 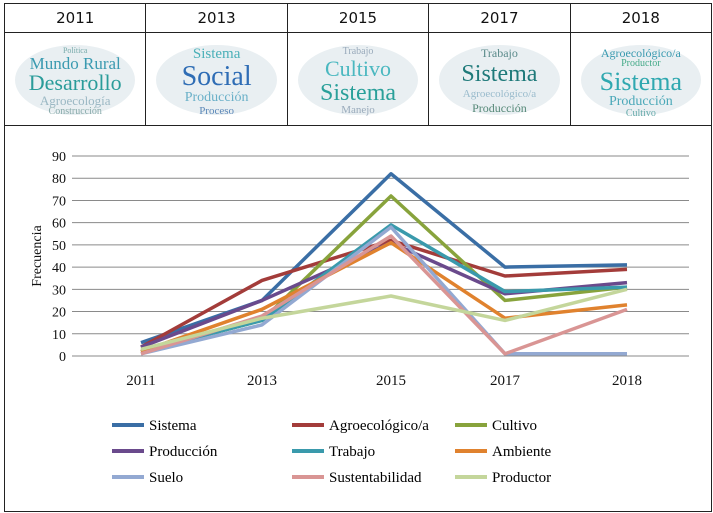 What do you see at coordinates (75, 50) in the screenshot?
I see `cloud-word: Política` at bounding box center [75, 50].